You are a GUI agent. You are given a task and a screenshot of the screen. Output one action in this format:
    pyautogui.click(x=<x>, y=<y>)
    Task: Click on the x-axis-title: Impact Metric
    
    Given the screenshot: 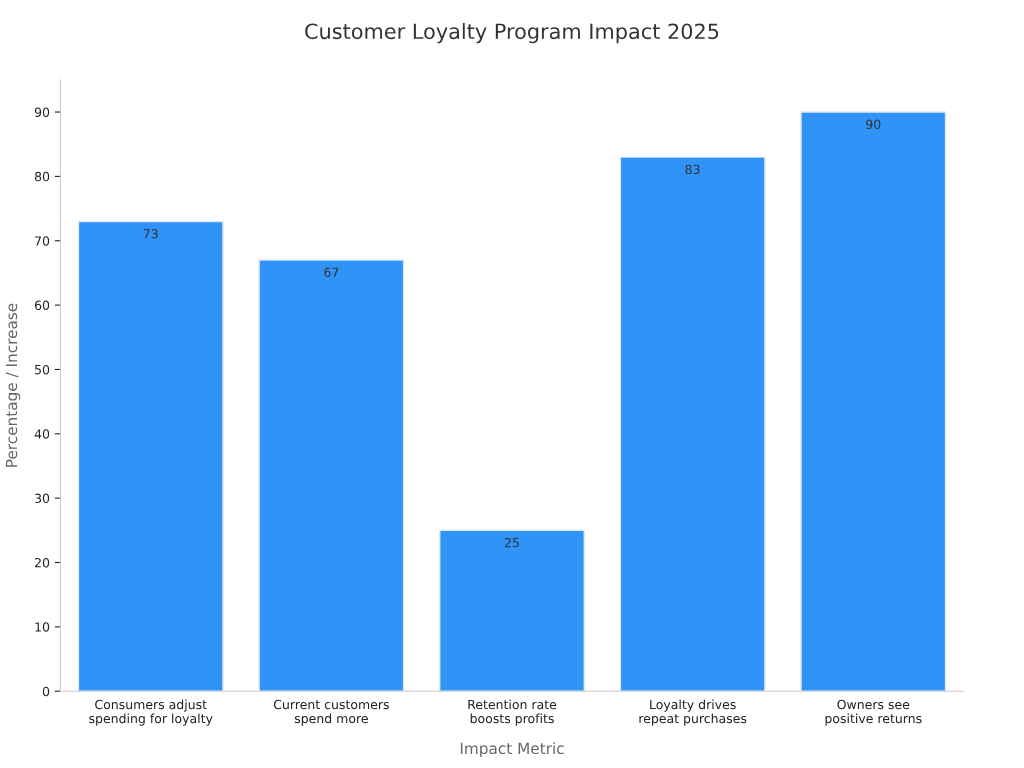 What is the action you would take?
    pyautogui.click(x=512, y=750)
    